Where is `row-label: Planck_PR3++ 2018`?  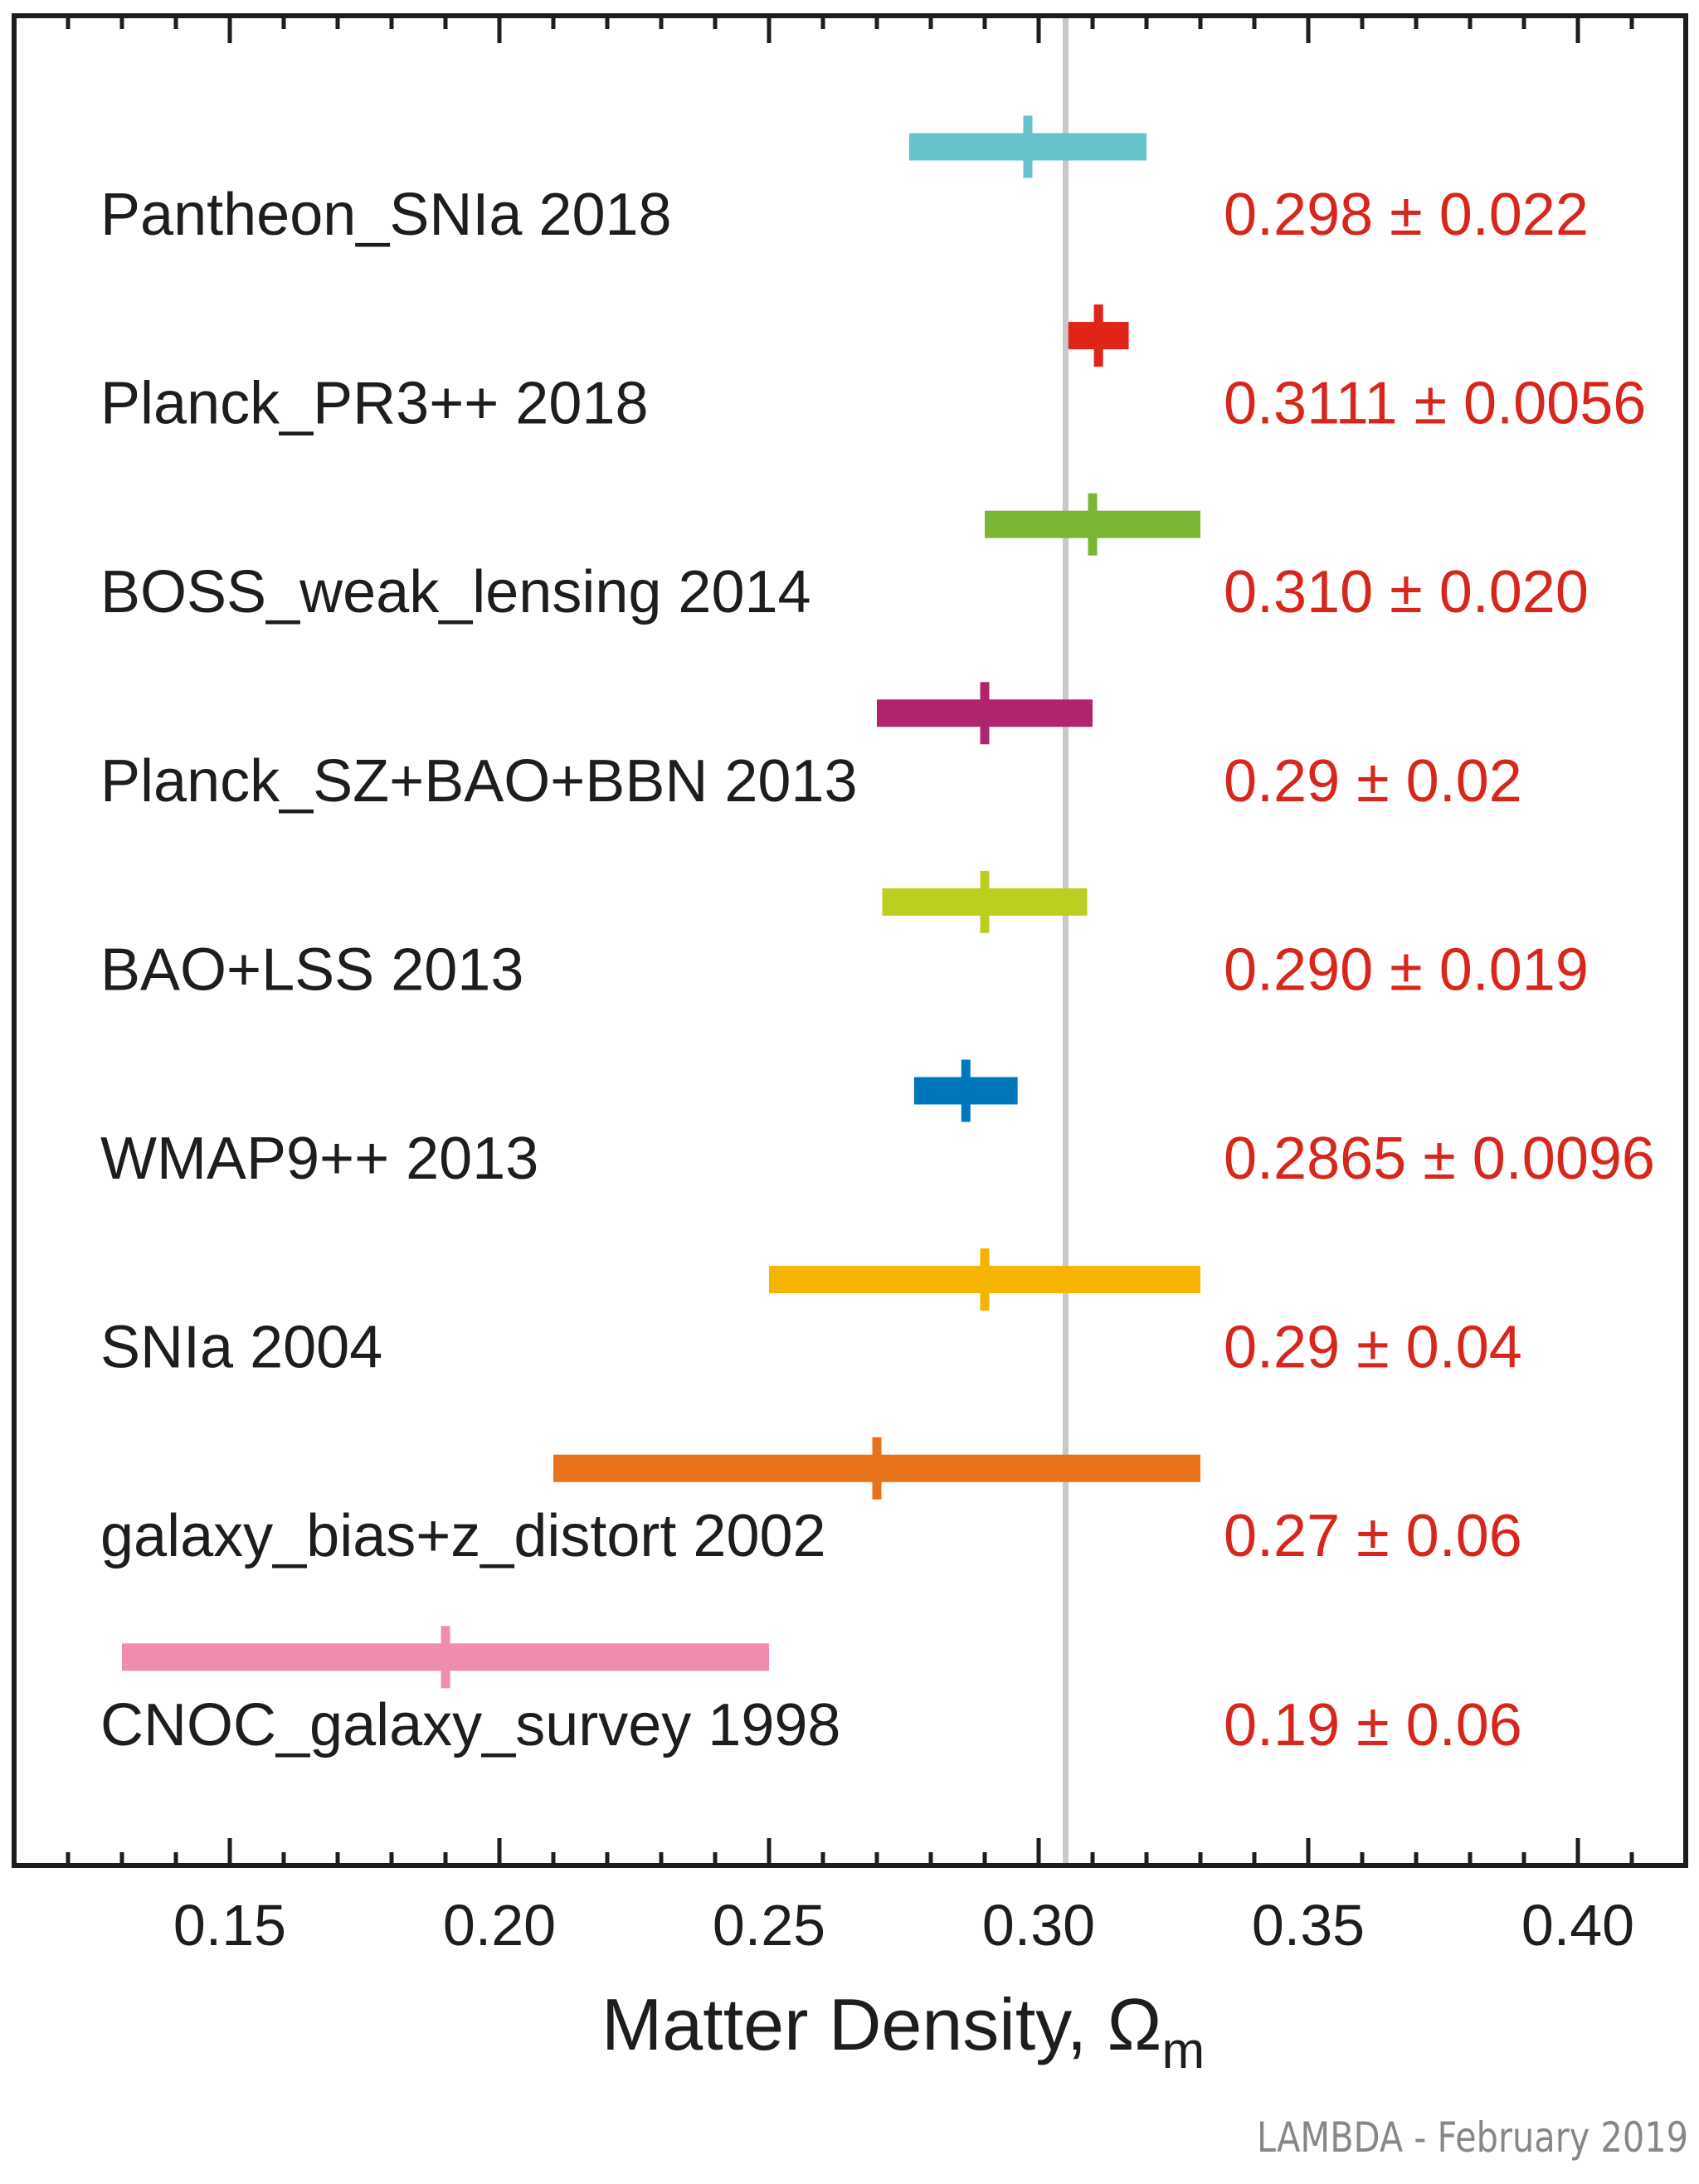 row-label: Planck_PR3++ 2018 is located at coordinates (374, 404).